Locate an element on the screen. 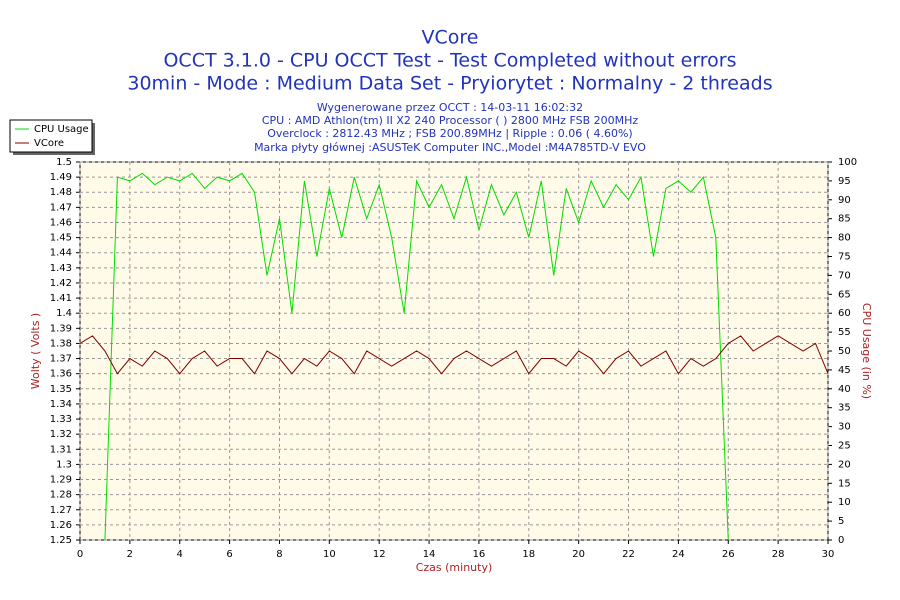  y2-tick-label: 100 is located at coordinates (847, 162).